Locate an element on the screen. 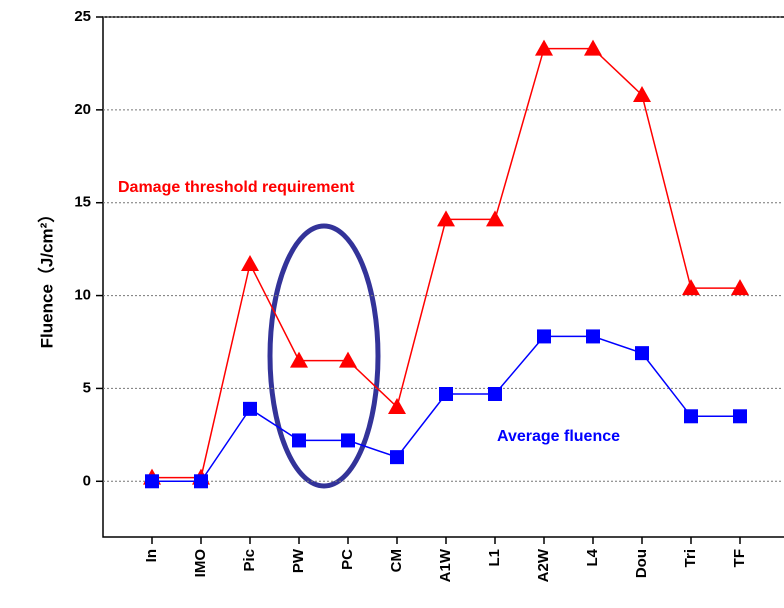  y-tick-label: 20 is located at coordinates (82, 109).